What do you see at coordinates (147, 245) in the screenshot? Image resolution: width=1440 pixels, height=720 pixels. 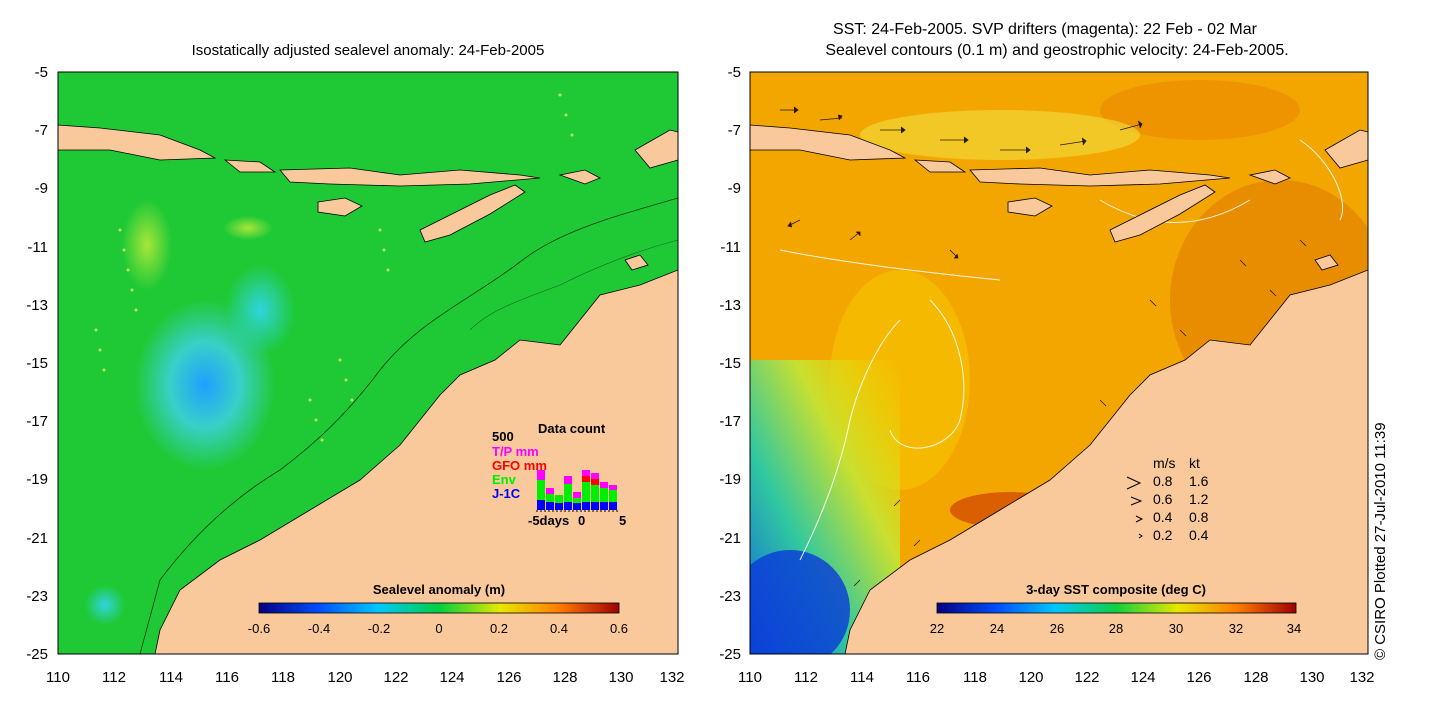 I see `anomaly-high-west` at bounding box center [147, 245].